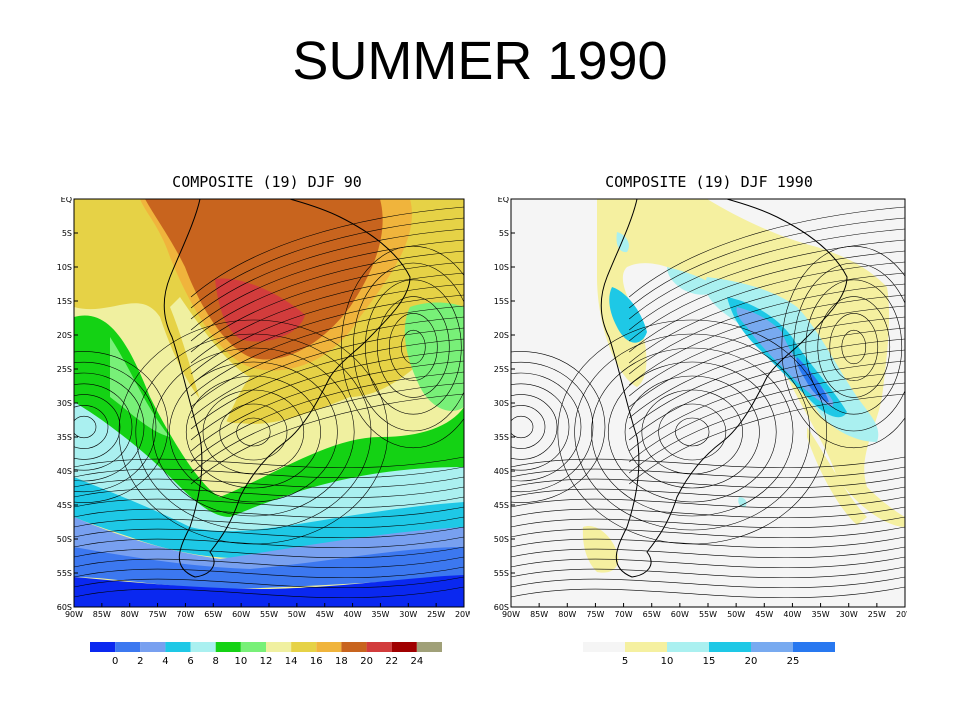  Describe the element at coordinates (266, 654) in the screenshot. I see `left-color-legend: 0 2 4 6 8 10 12 14 16 18 20 22 24` at that location.